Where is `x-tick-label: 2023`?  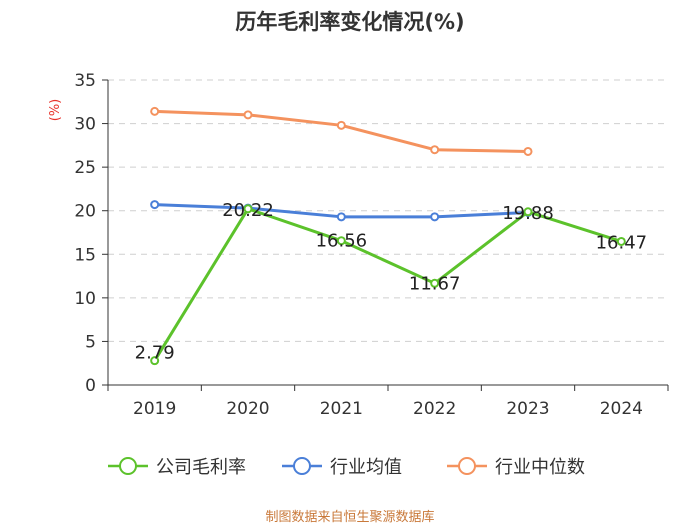 x-tick-label: 2023 is located at coordinates (527, 409).